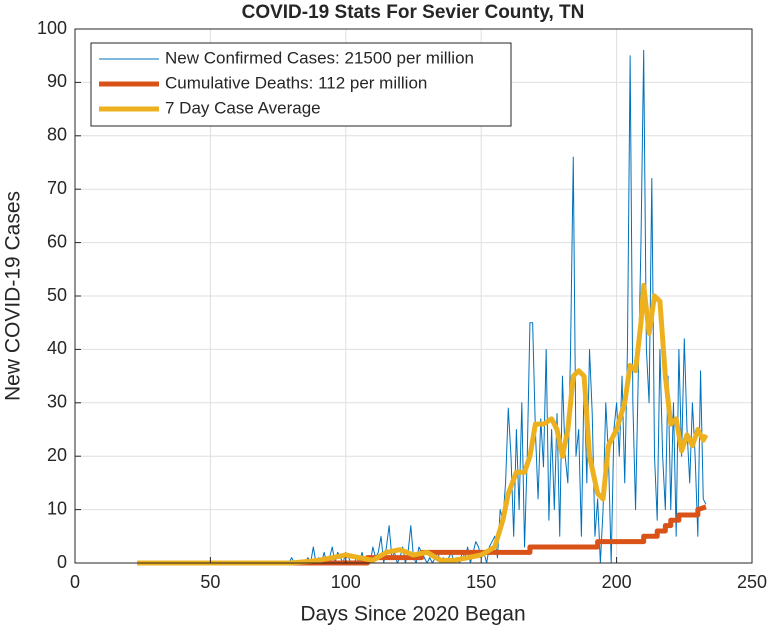  What do you see at coordinates (57, 241) in the screenshot?
I see `y-tick-label: 60` at bounding box center [57, 241].